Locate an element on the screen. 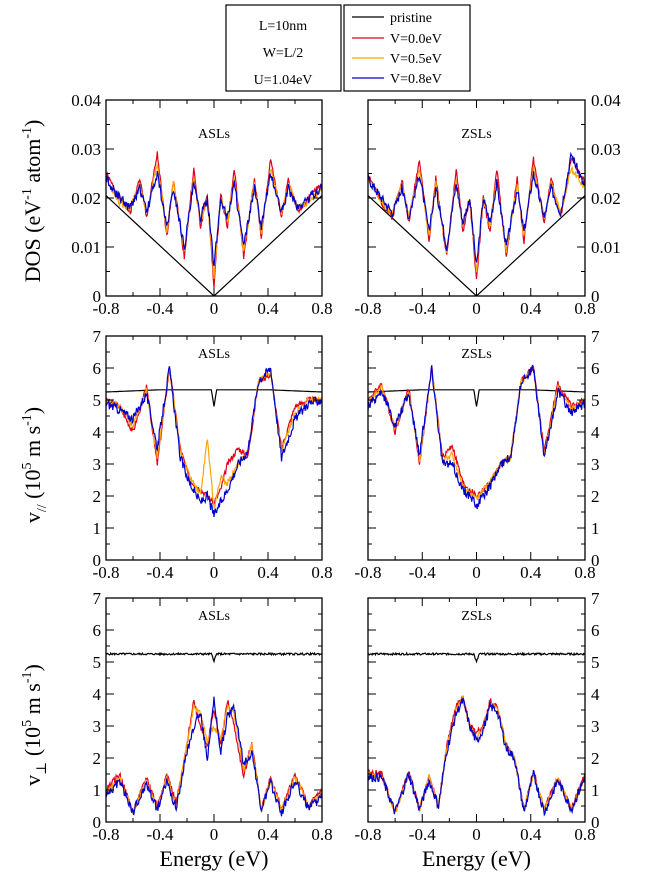  legend: pristine V=0.0eV V=0.5eV V=0.8eV is located at coordinates (407, 48).